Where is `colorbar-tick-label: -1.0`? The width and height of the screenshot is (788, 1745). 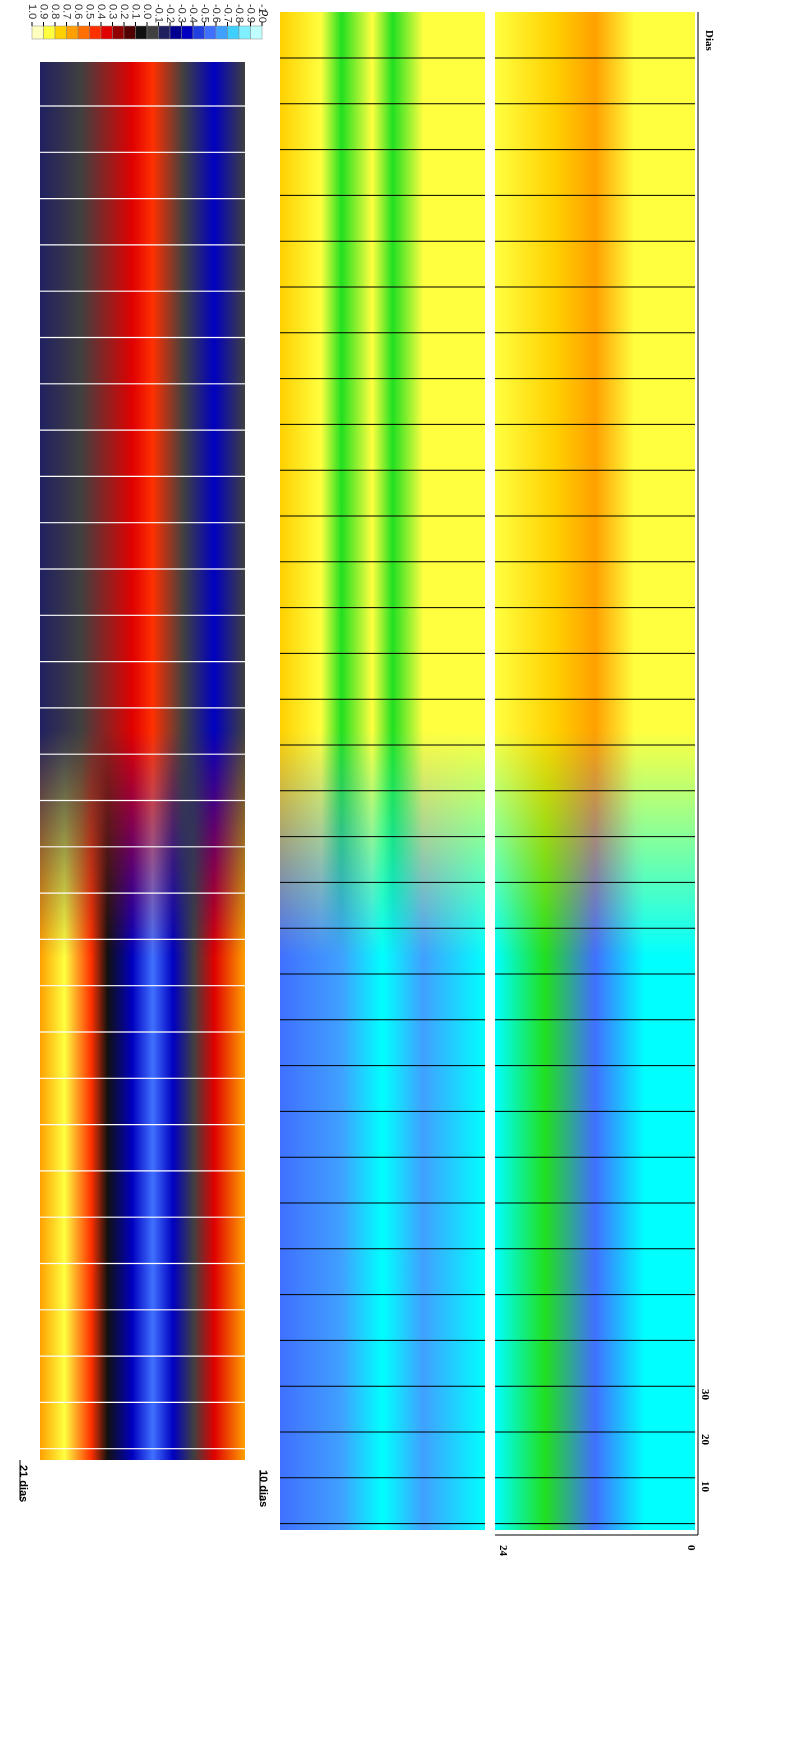
colorbar-tick-label: -1.0 is located at coordinates (262, 13).